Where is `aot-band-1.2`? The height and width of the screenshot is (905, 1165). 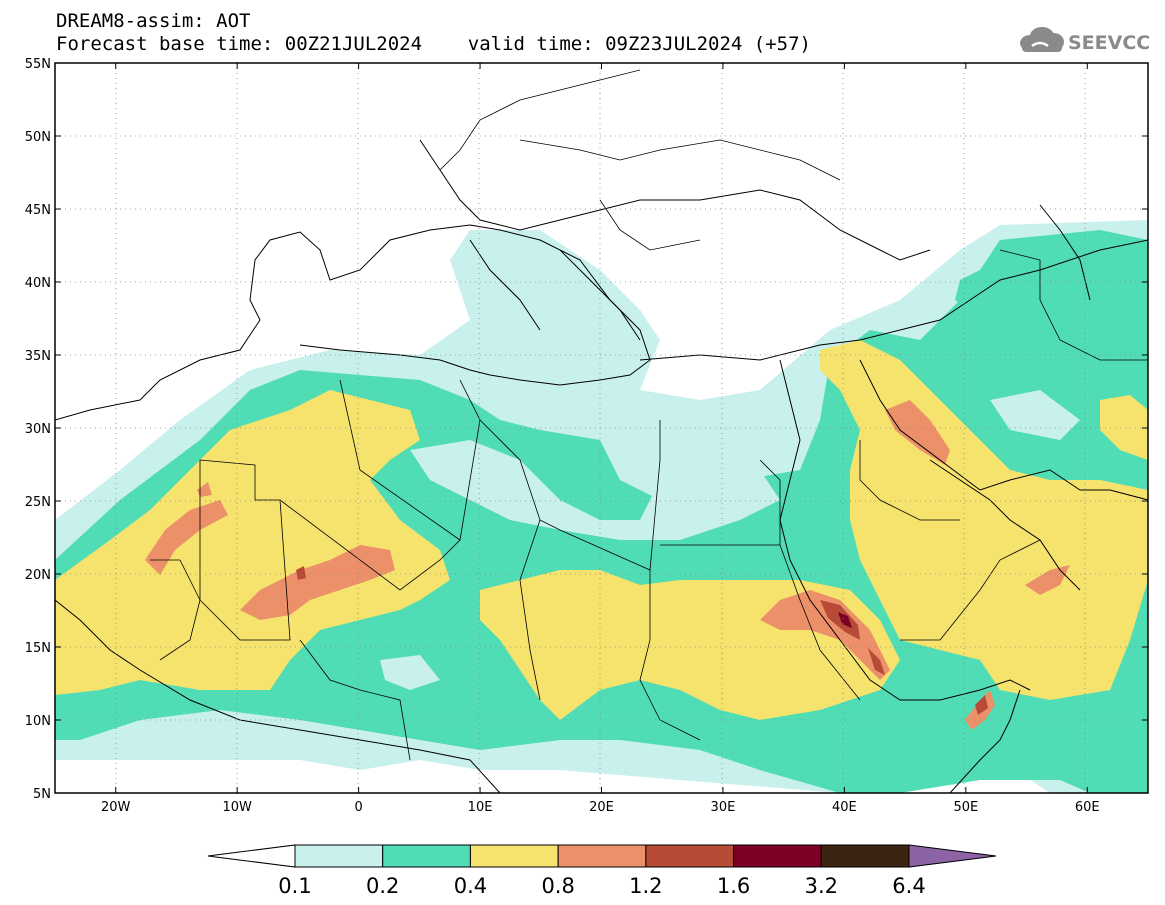
aot-band-1.2 is located at coordinates (642, 640).